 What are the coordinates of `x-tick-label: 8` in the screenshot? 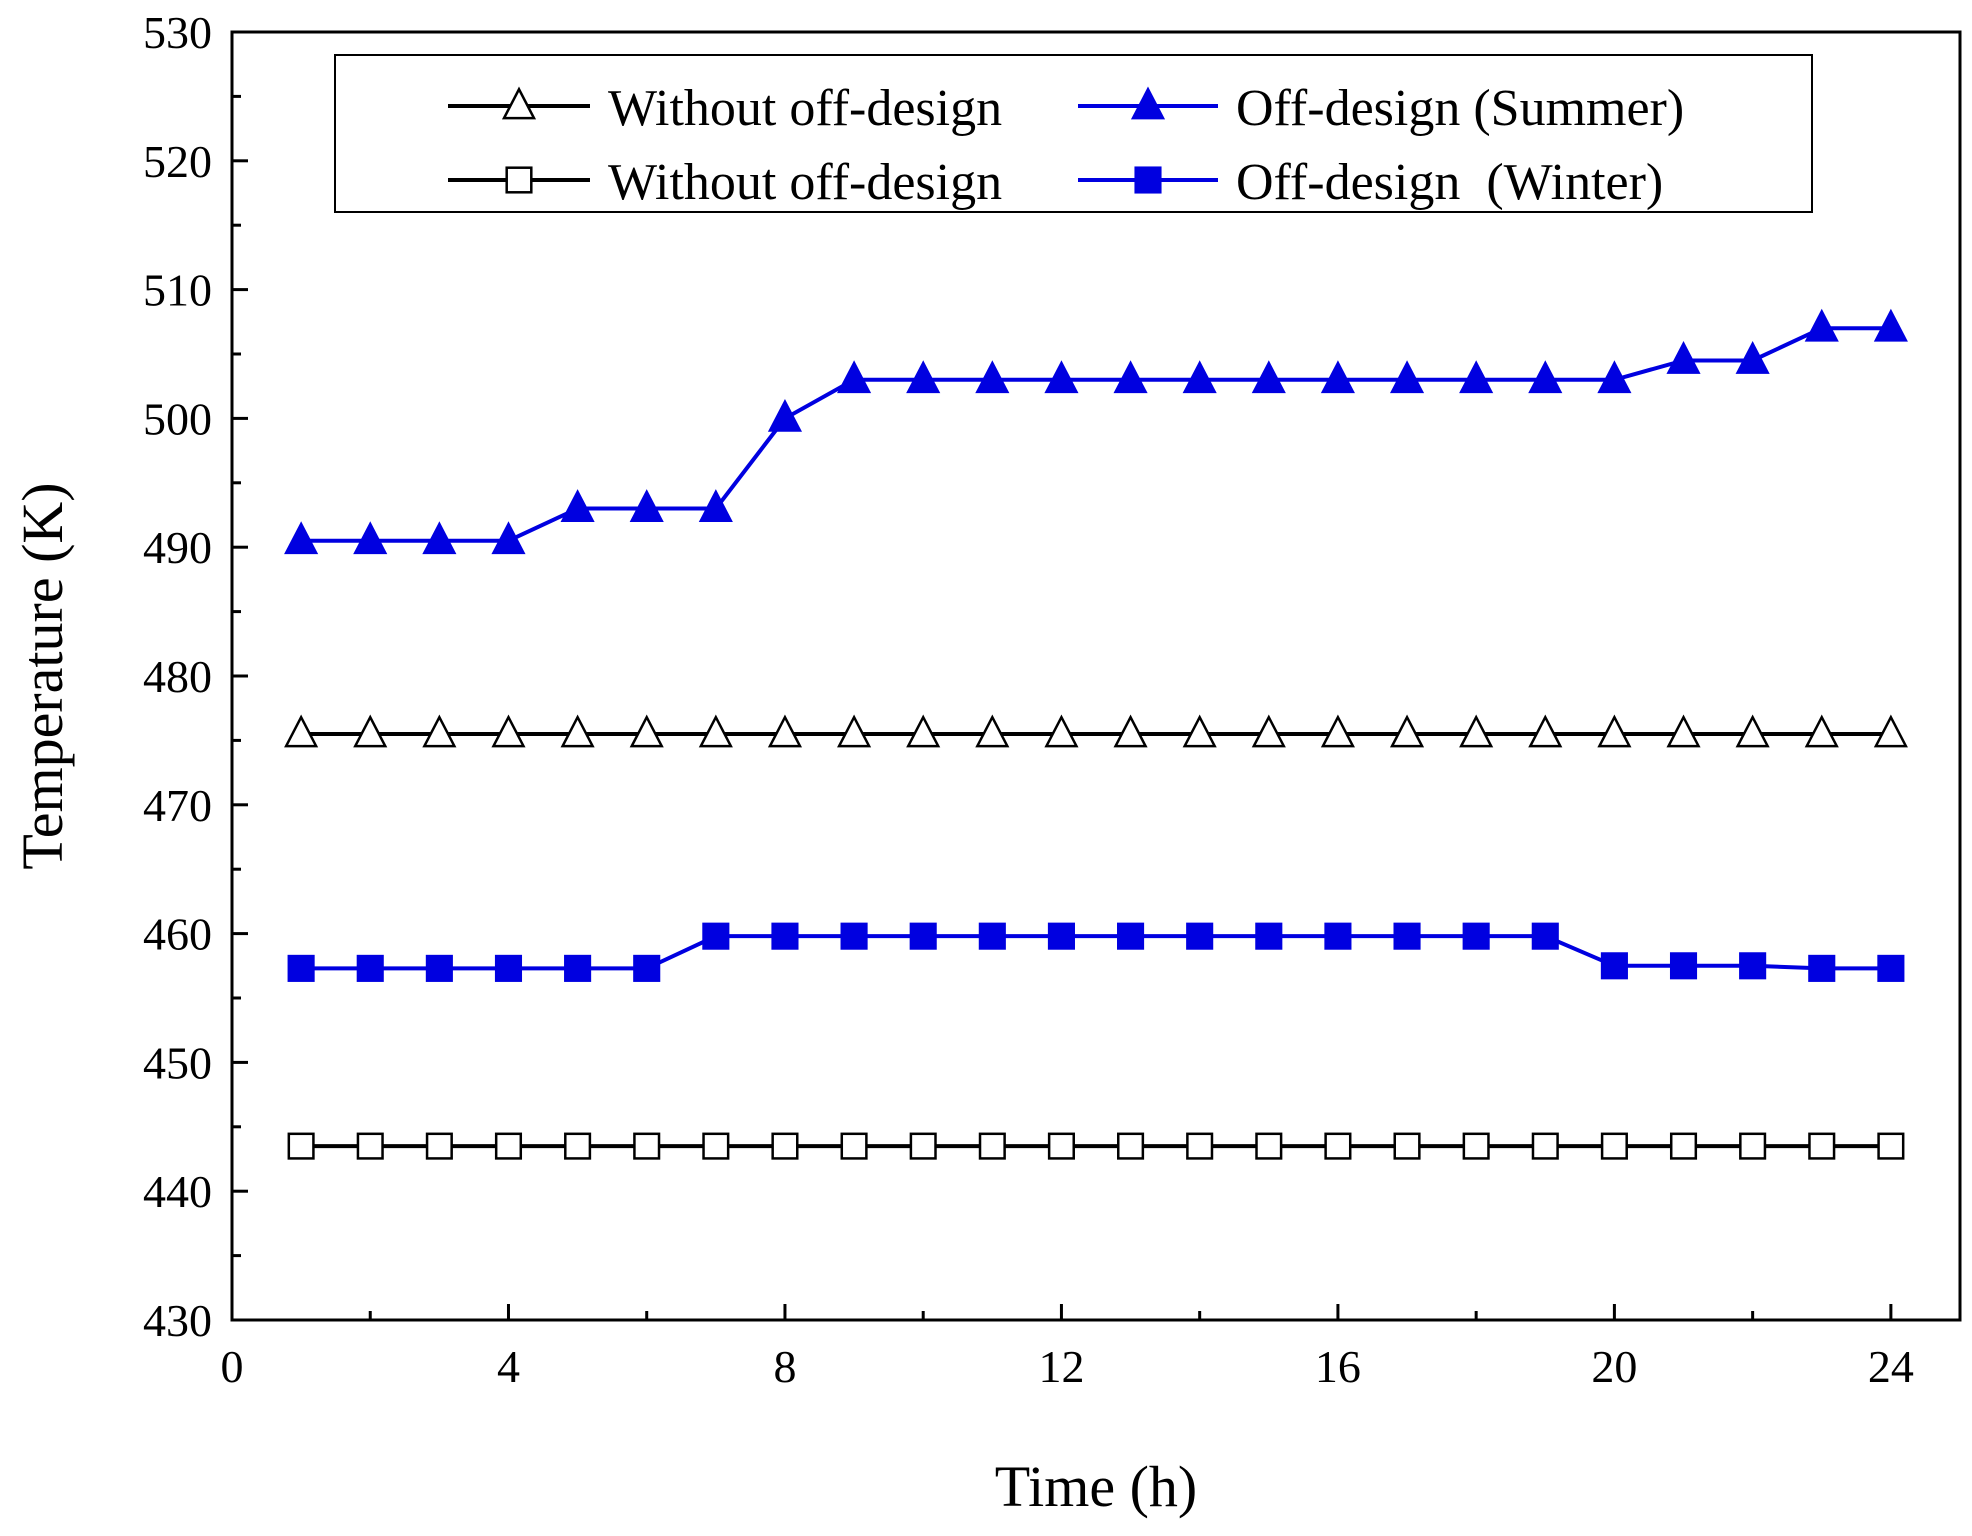 It's located at (784, 1366).